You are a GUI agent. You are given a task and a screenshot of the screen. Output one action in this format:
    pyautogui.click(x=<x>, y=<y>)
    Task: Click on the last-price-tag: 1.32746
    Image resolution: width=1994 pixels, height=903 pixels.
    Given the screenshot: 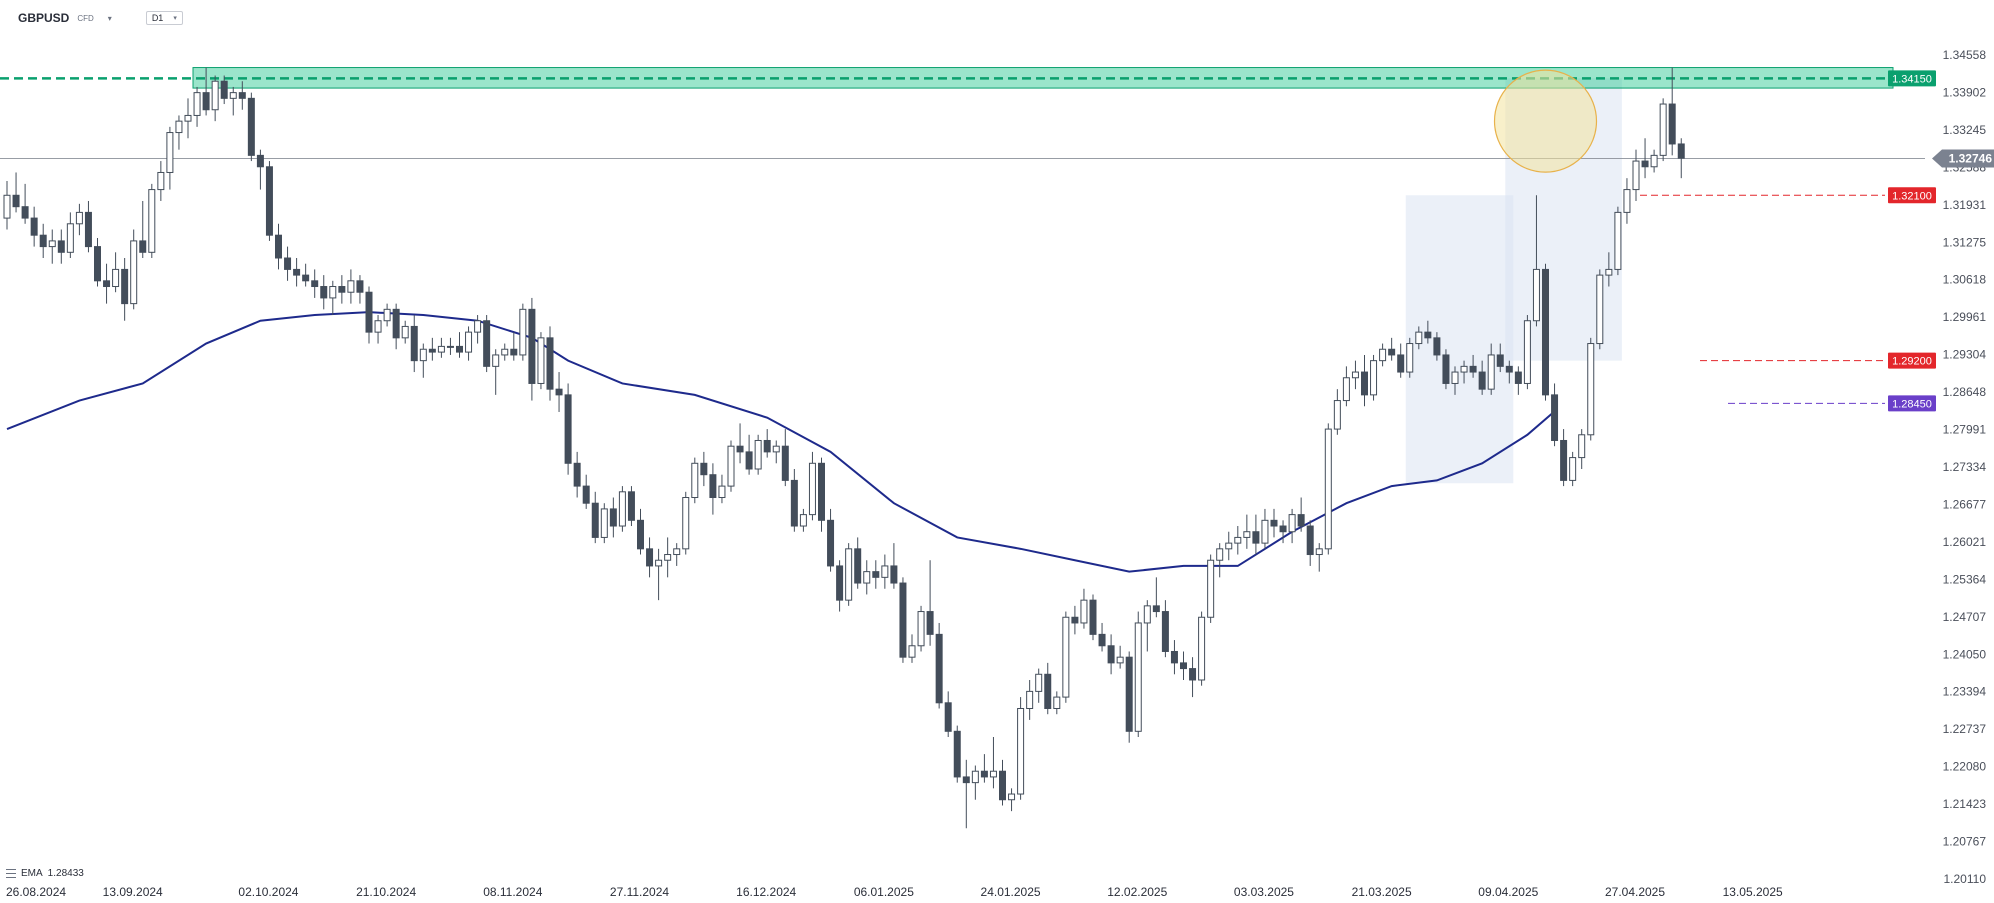 What is the action you would take?
    pyautogui.click(x=1963, y=158)
    